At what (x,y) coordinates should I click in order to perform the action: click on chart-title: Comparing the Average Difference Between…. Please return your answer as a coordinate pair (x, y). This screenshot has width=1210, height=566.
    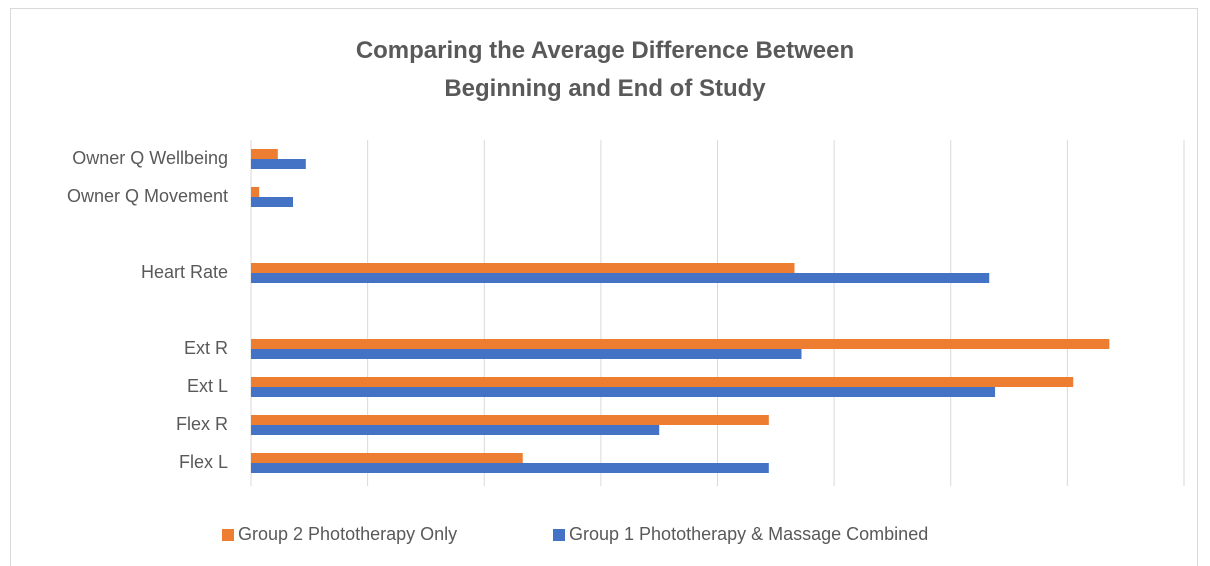
    Looking at the image, I should click on (605, 69).